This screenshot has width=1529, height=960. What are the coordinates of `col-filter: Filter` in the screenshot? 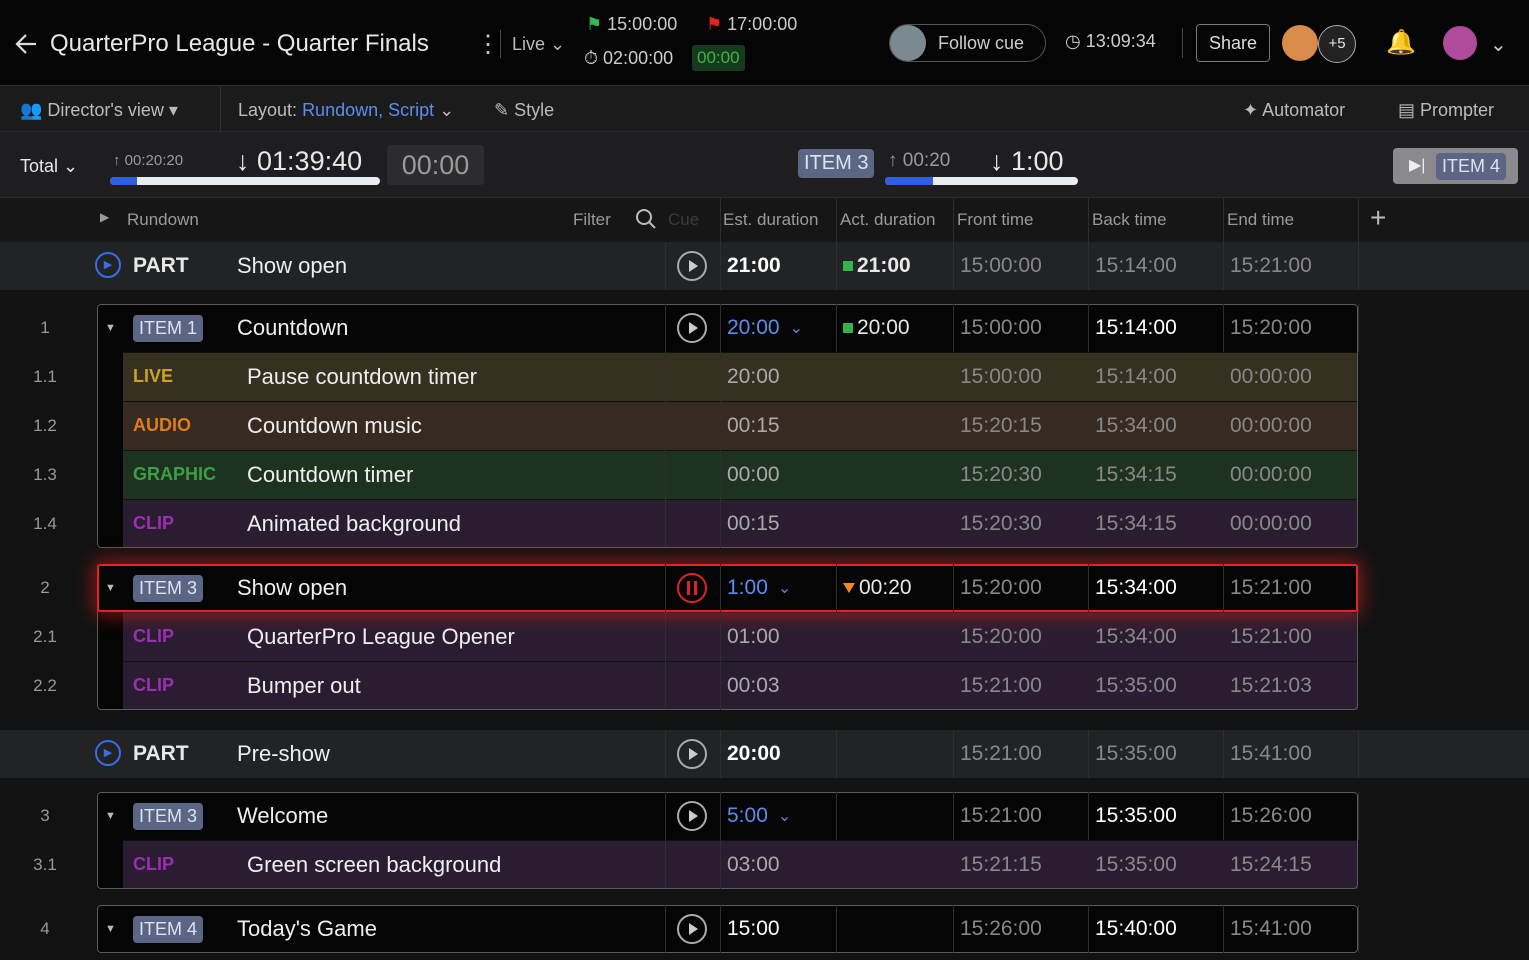 It's located at (592, 219).